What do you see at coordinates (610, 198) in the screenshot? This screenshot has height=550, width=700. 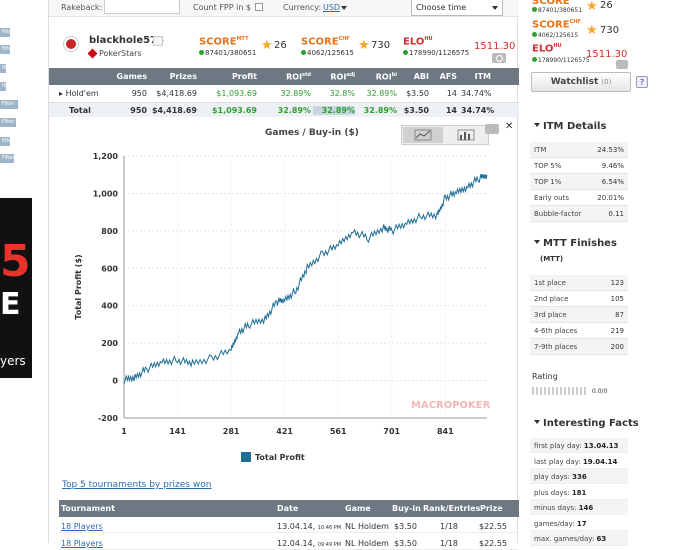 I see `list-item-value: 20.01%` at bounding box center [610, 198].